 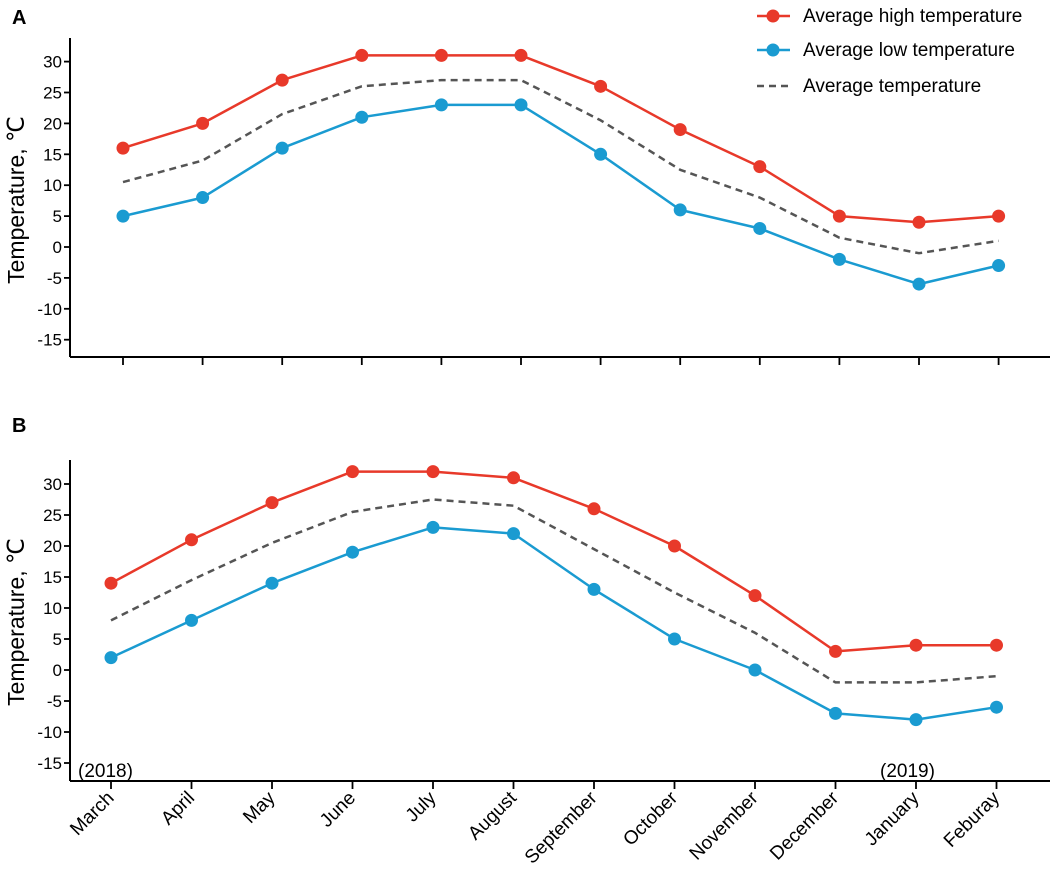 What do you see at coordinates (19, 426) in the screenshot?
I see `panel-label-b: B` at bounding box center [19, 426].